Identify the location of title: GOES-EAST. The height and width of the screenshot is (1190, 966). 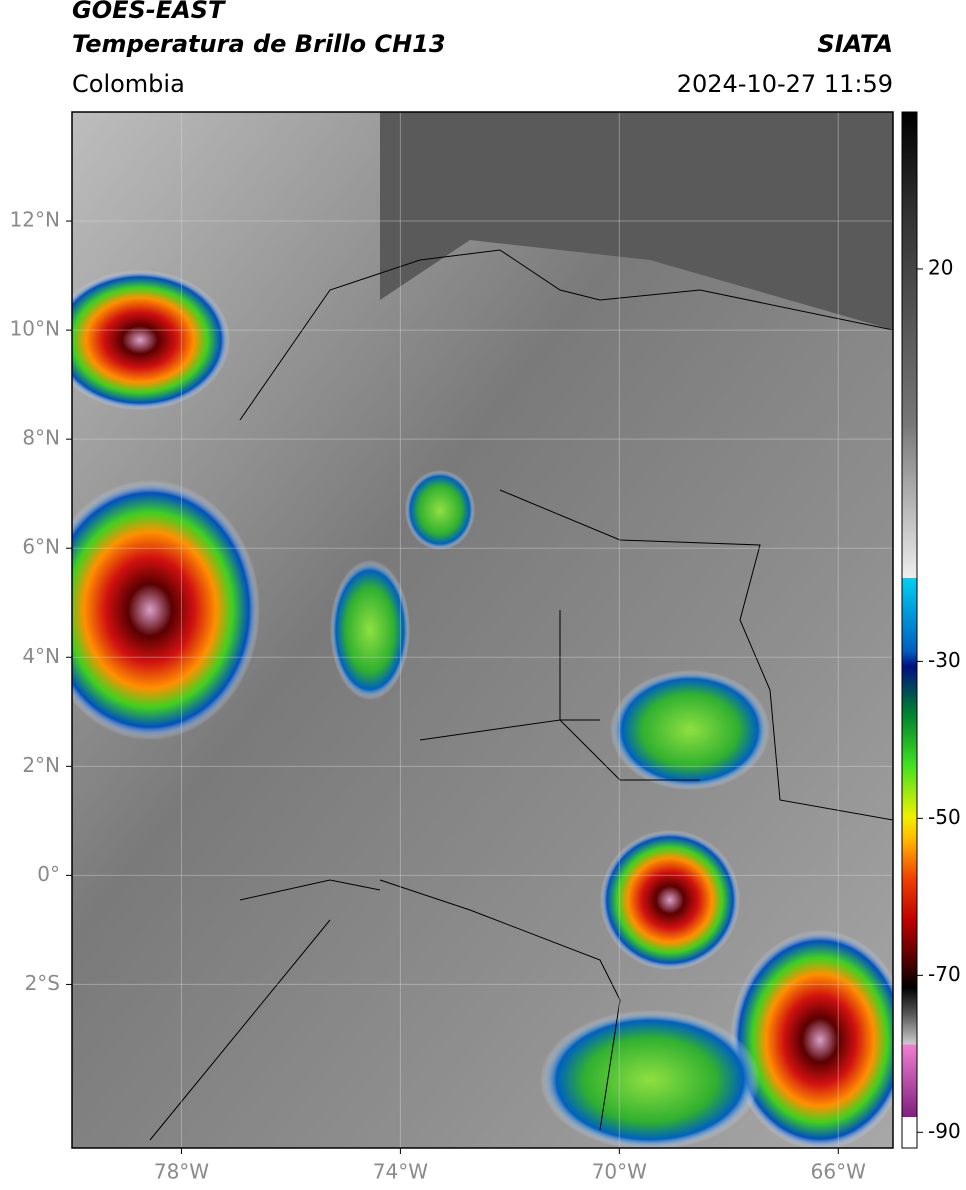
(148, 12).